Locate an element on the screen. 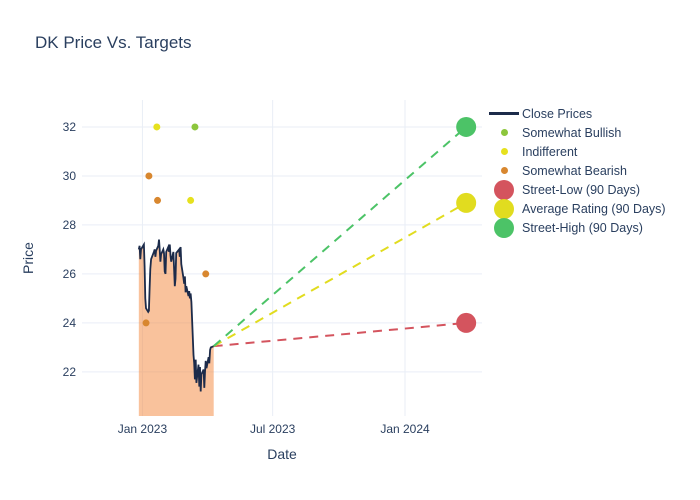 The image size is (700, 500). legend-label: Close Prices is located at coordinates (557, 113).